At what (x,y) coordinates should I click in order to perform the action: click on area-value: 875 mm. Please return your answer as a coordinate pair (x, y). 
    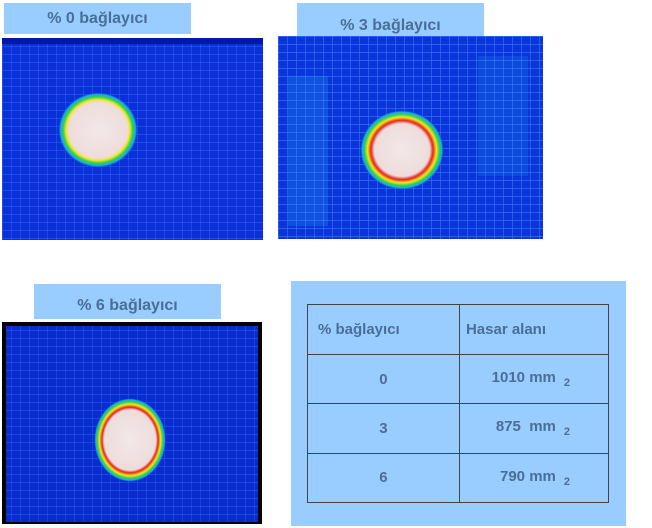
    Looking at the image, I should click on (525, 427).